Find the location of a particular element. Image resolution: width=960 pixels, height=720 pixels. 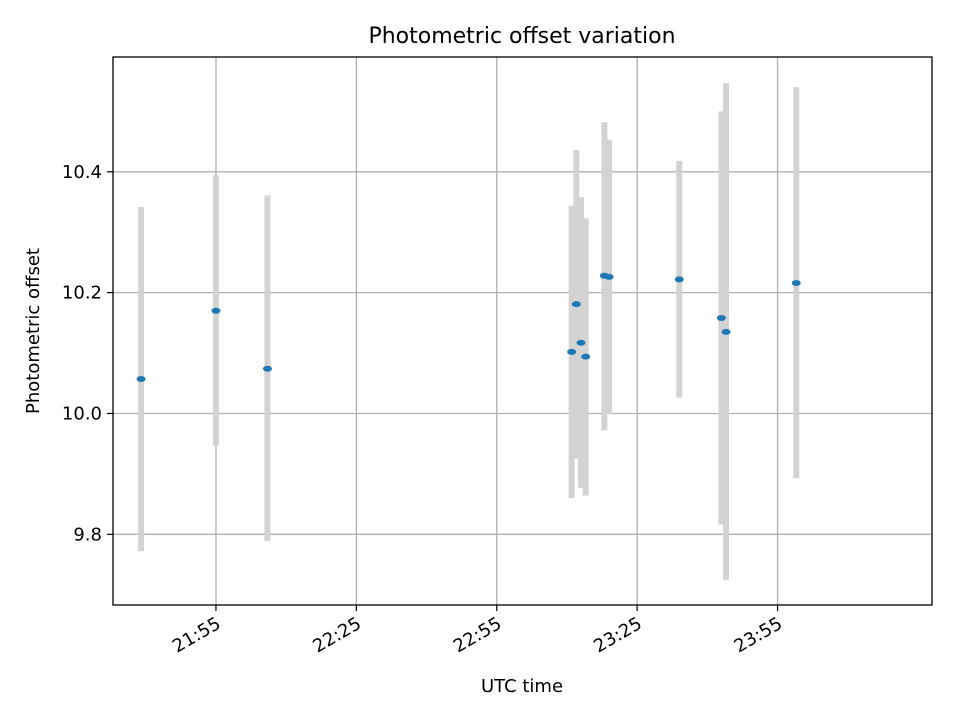

y-tick-label: 10.2 is located at coordinates (82, 293).